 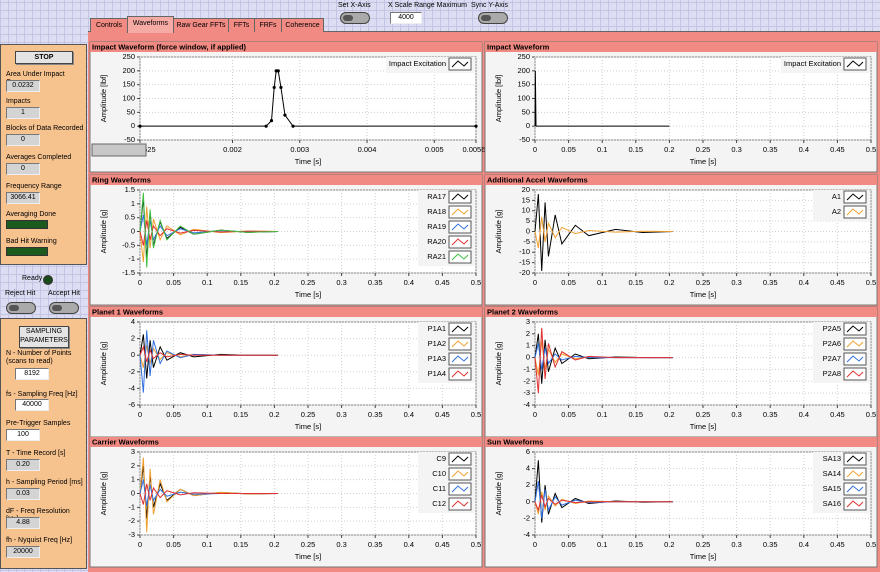 What do you see at coordinates (437, 343) in the screenshot?
I see `legend-label: P1A2` at bounding box center [437, 343].